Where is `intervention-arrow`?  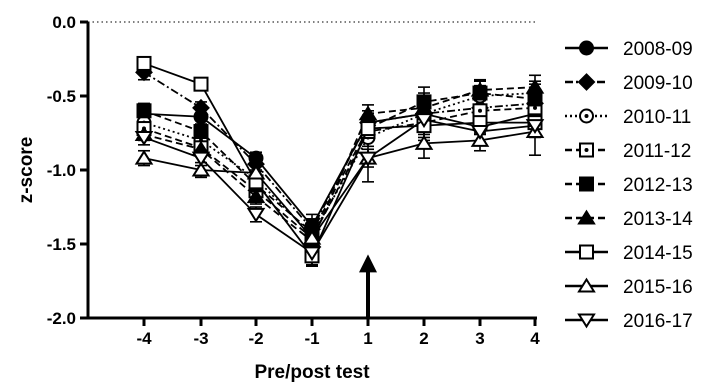 intervention-arrow is located at coordinates (368, 286).